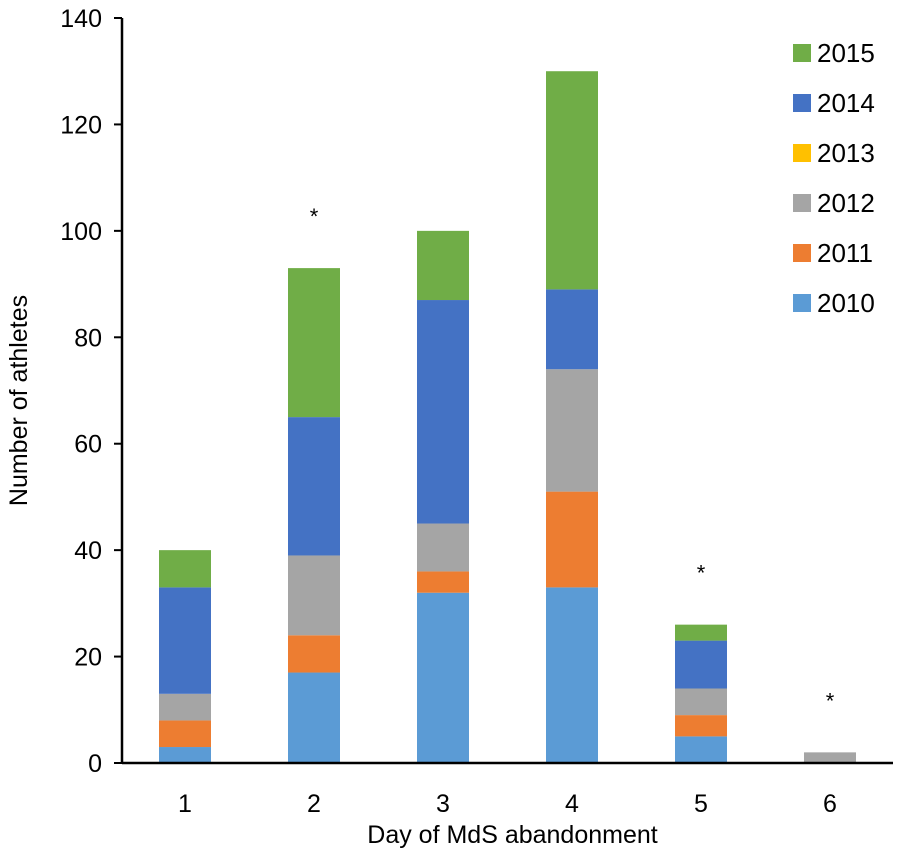 Image resolution: width=900 pixels, height=853 pixels. Describe the element at coordinates (185, 804) in the screenshot. I see `x-tick-label: 1` at that location.